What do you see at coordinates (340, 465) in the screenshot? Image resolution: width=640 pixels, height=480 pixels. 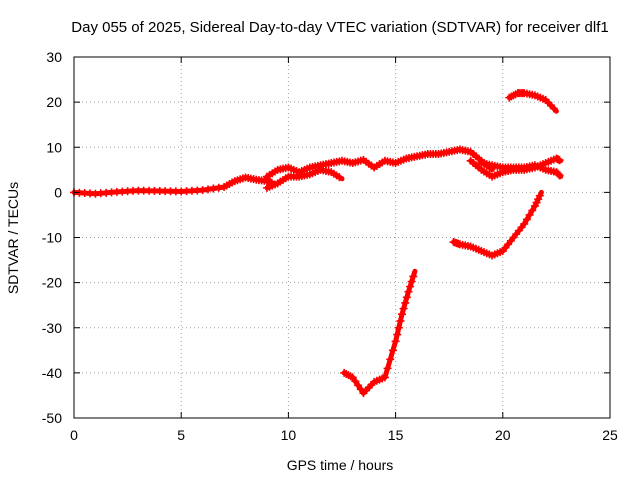 I see `x-axis-label: GPS time / hours` at bounding box center [340, 465].